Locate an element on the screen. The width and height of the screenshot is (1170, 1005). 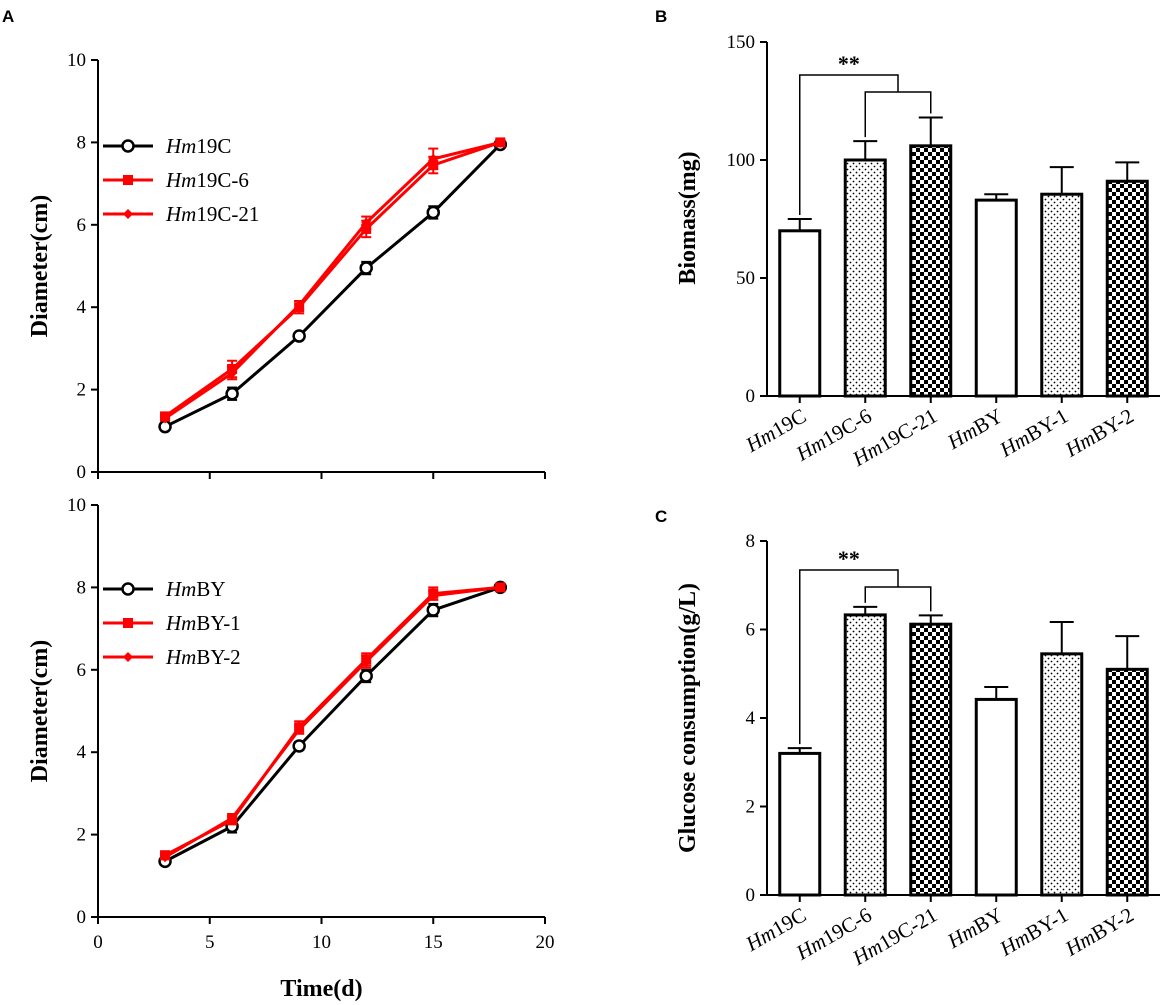
series-1: Hm19C-6 is located at coordinates (304, 279).